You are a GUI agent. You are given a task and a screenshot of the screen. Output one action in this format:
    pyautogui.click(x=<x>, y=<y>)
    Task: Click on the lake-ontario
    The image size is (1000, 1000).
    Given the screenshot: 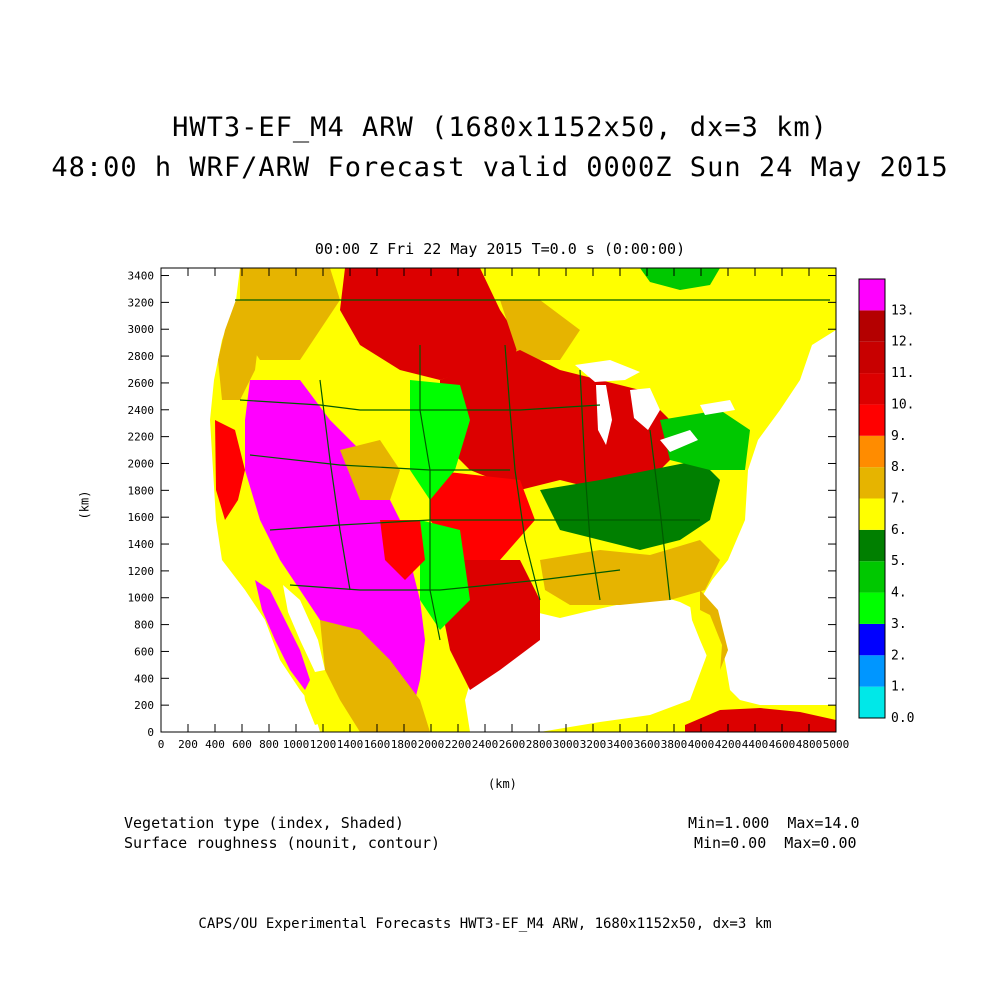 What is the action you would take?
    pyautogui.click(x=717, y=407)
    